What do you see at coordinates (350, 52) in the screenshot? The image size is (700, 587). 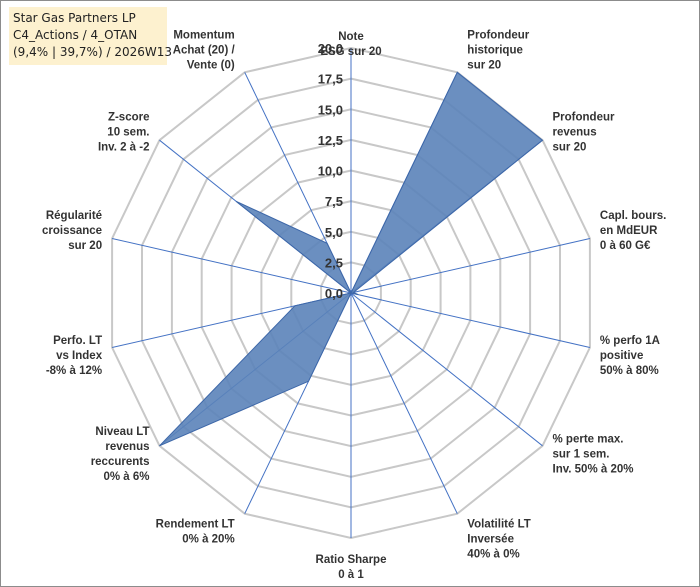 I see `axis-label-0-line-1: ESG sur 20` at bounding box center [350, 52].